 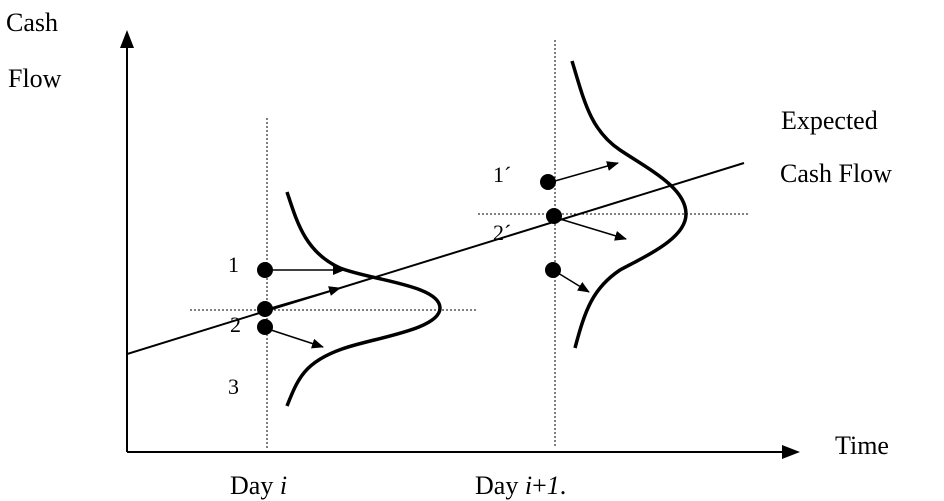 What do you see at coordinates (258, 485) in the screenshot?
I see `day-i-label: Day i` at bounding box center [258, 485].